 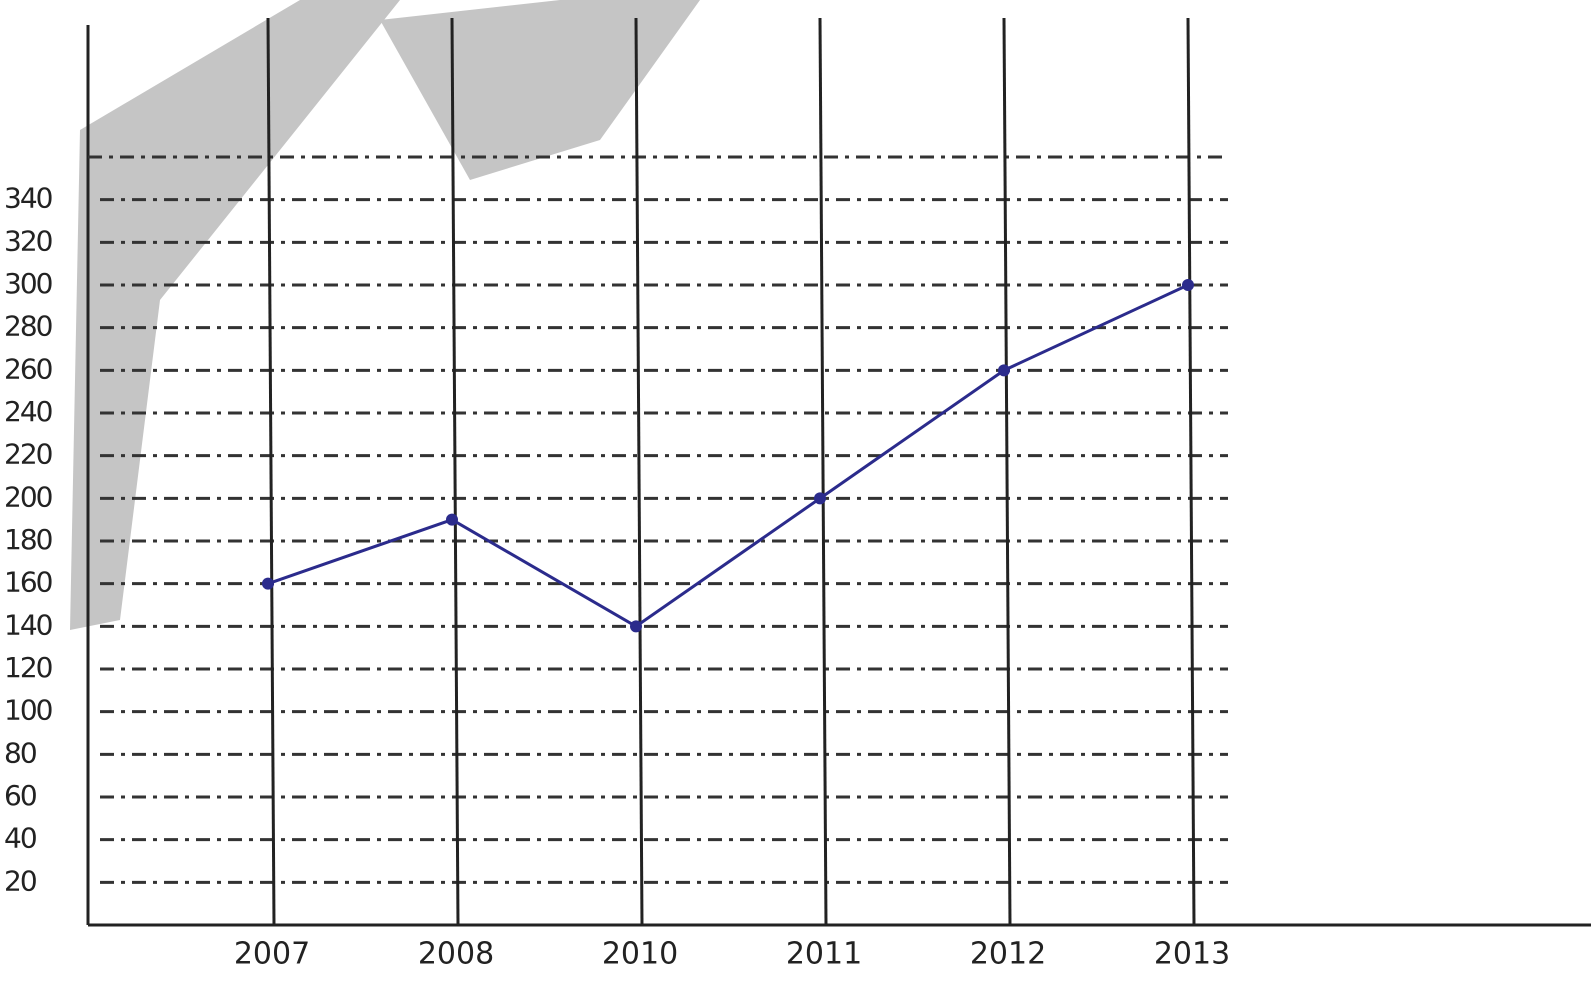 I want to click on y-tick-label: 40, so click(x=20, y=838).